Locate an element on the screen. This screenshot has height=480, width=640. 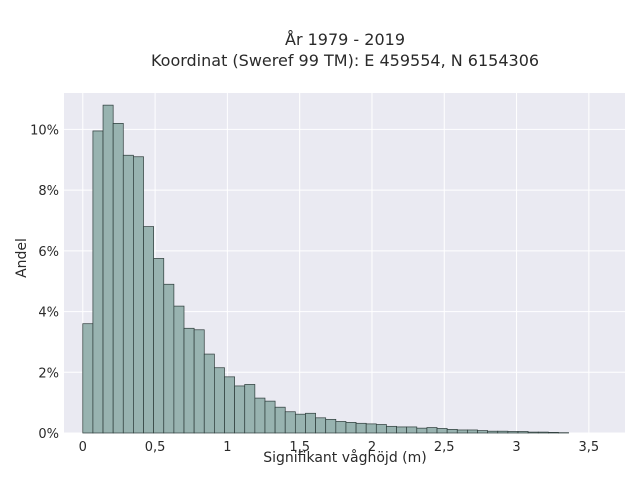
x-tick-label: 3 is located at coordinates (516, 447).